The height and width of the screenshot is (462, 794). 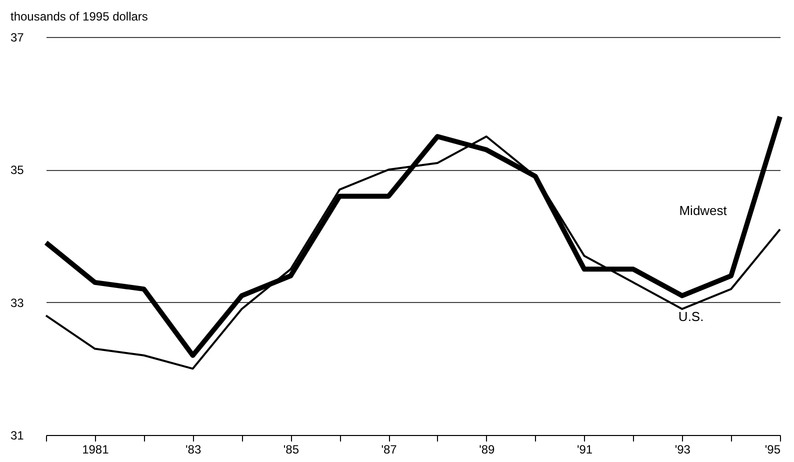 I want to click on x-tick-label: '89, so click(x=487, y=449).